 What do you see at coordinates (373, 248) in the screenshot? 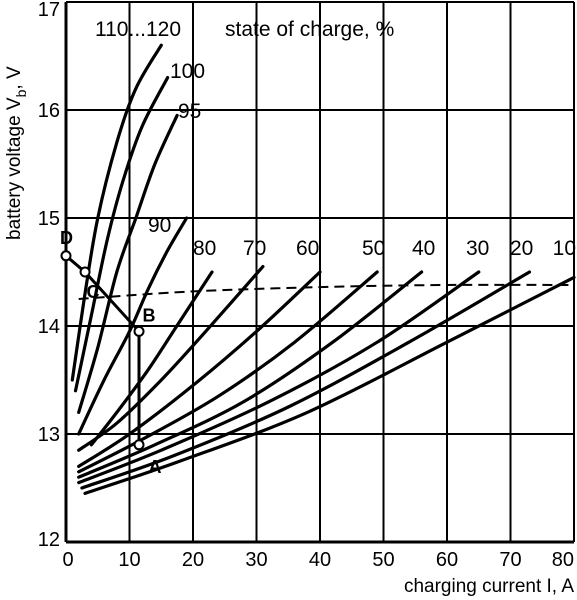
I see `curve-label: 50` at bounding box center [373, 248].